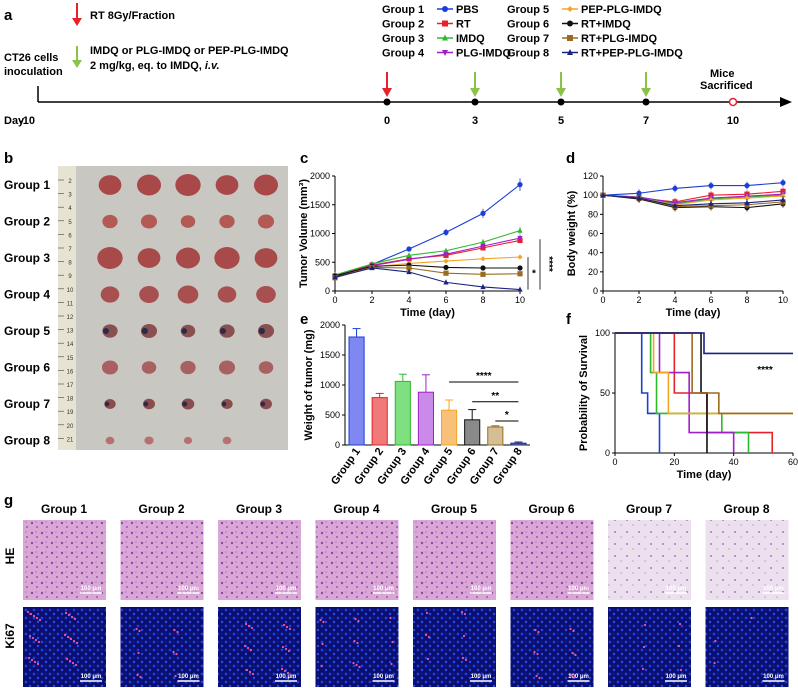 The height and width of the screenshot is (688, 798). I want to click on svg-text: c, so click(304, 158).